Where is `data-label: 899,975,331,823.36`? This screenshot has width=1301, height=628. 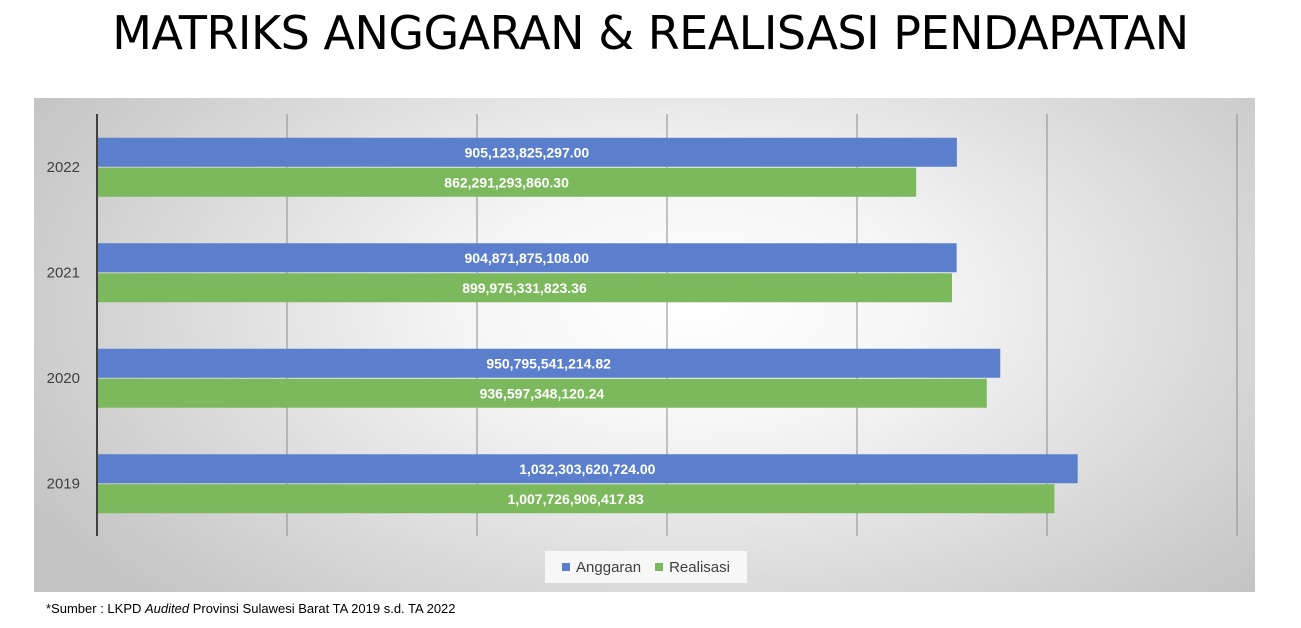 data-label: 899,975,331,823.36 is located at coordinates (524, 288).